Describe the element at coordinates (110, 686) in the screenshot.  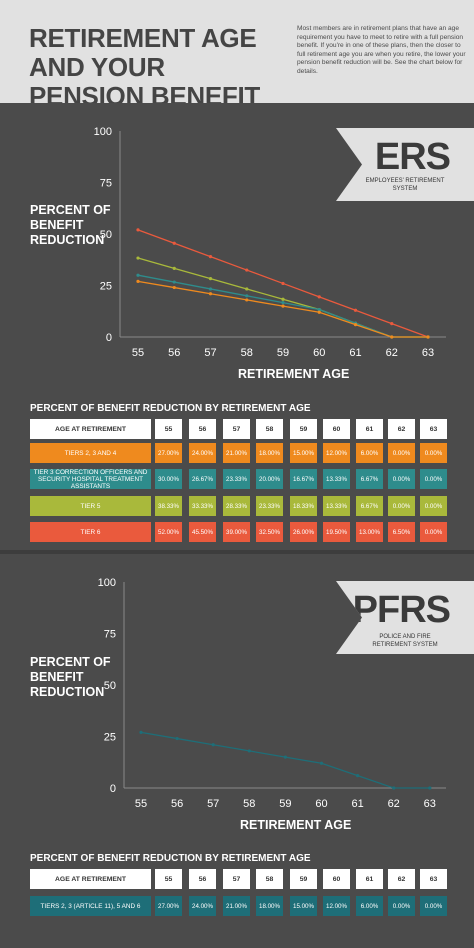
I see `pfrs-y-tick-label: 50` at that location.